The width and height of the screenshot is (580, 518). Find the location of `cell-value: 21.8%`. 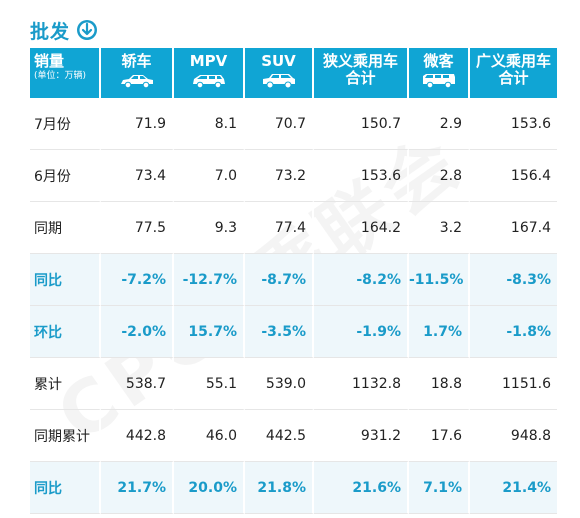

cell-value: 21.8% is located at coordinates (279, 488).